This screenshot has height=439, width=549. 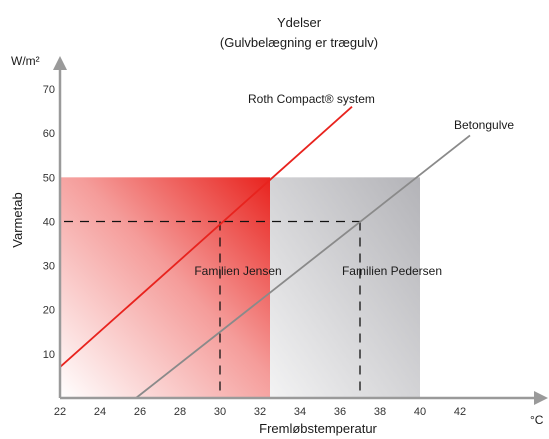 What do you see at coordinates (541, 398) in the screenshot?
I see `x-axis-arrow-icon` at bounding box center [541, 398].